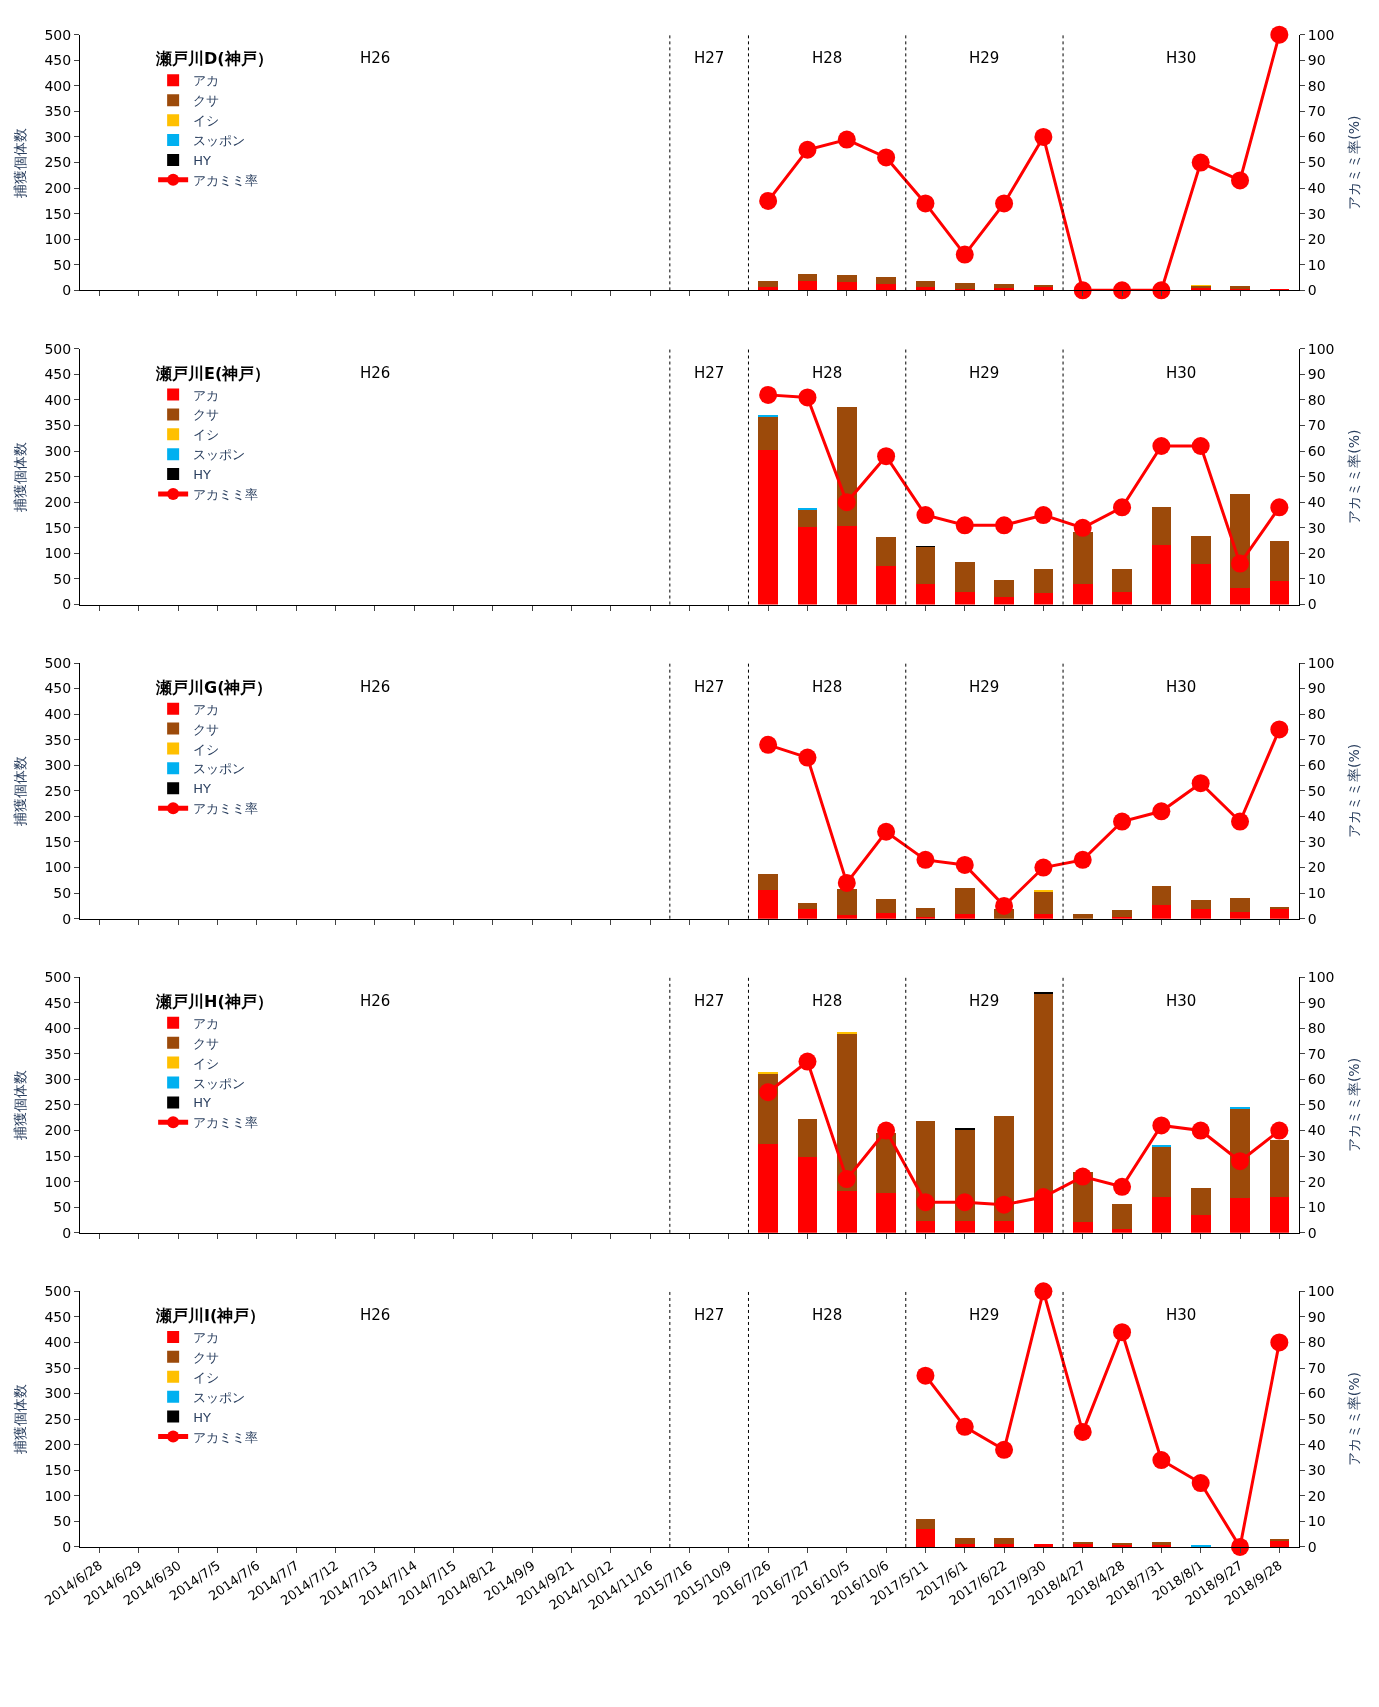 This screenshot has width=1379, height=1707. Describe the element at coordinates (219, 1083) in the screenshot. I see `legend-label: スッポン` at that location.